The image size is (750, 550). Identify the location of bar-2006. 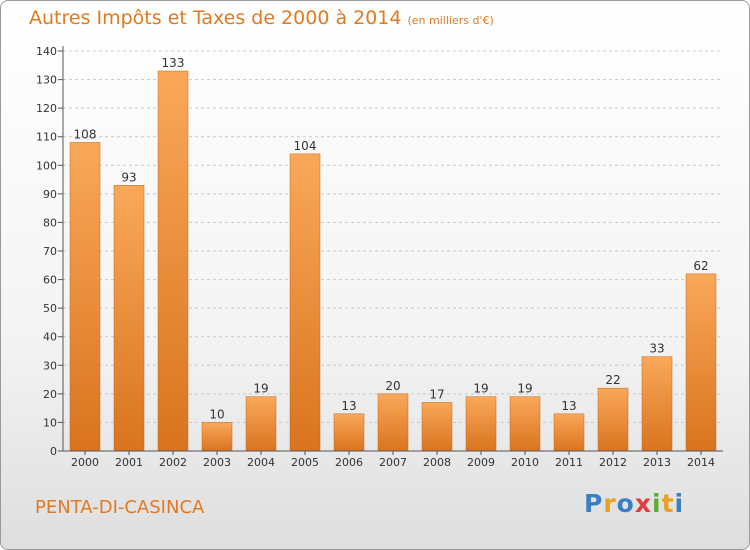
(349, 432).